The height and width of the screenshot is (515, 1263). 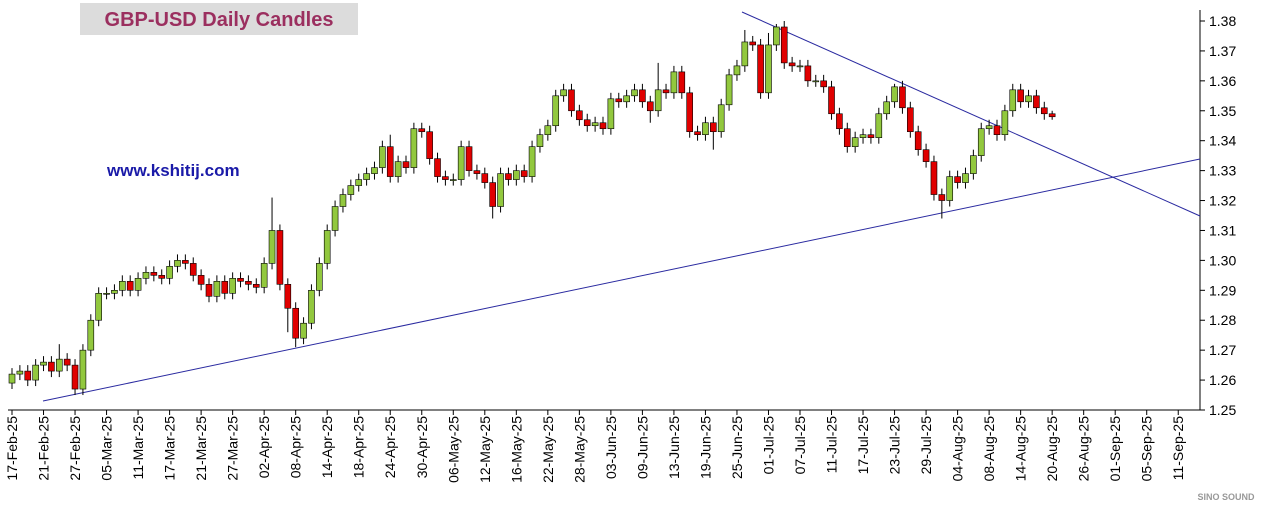 I want to click on x-tick-label: 09-Jun-25, so click(x=642, y=447).